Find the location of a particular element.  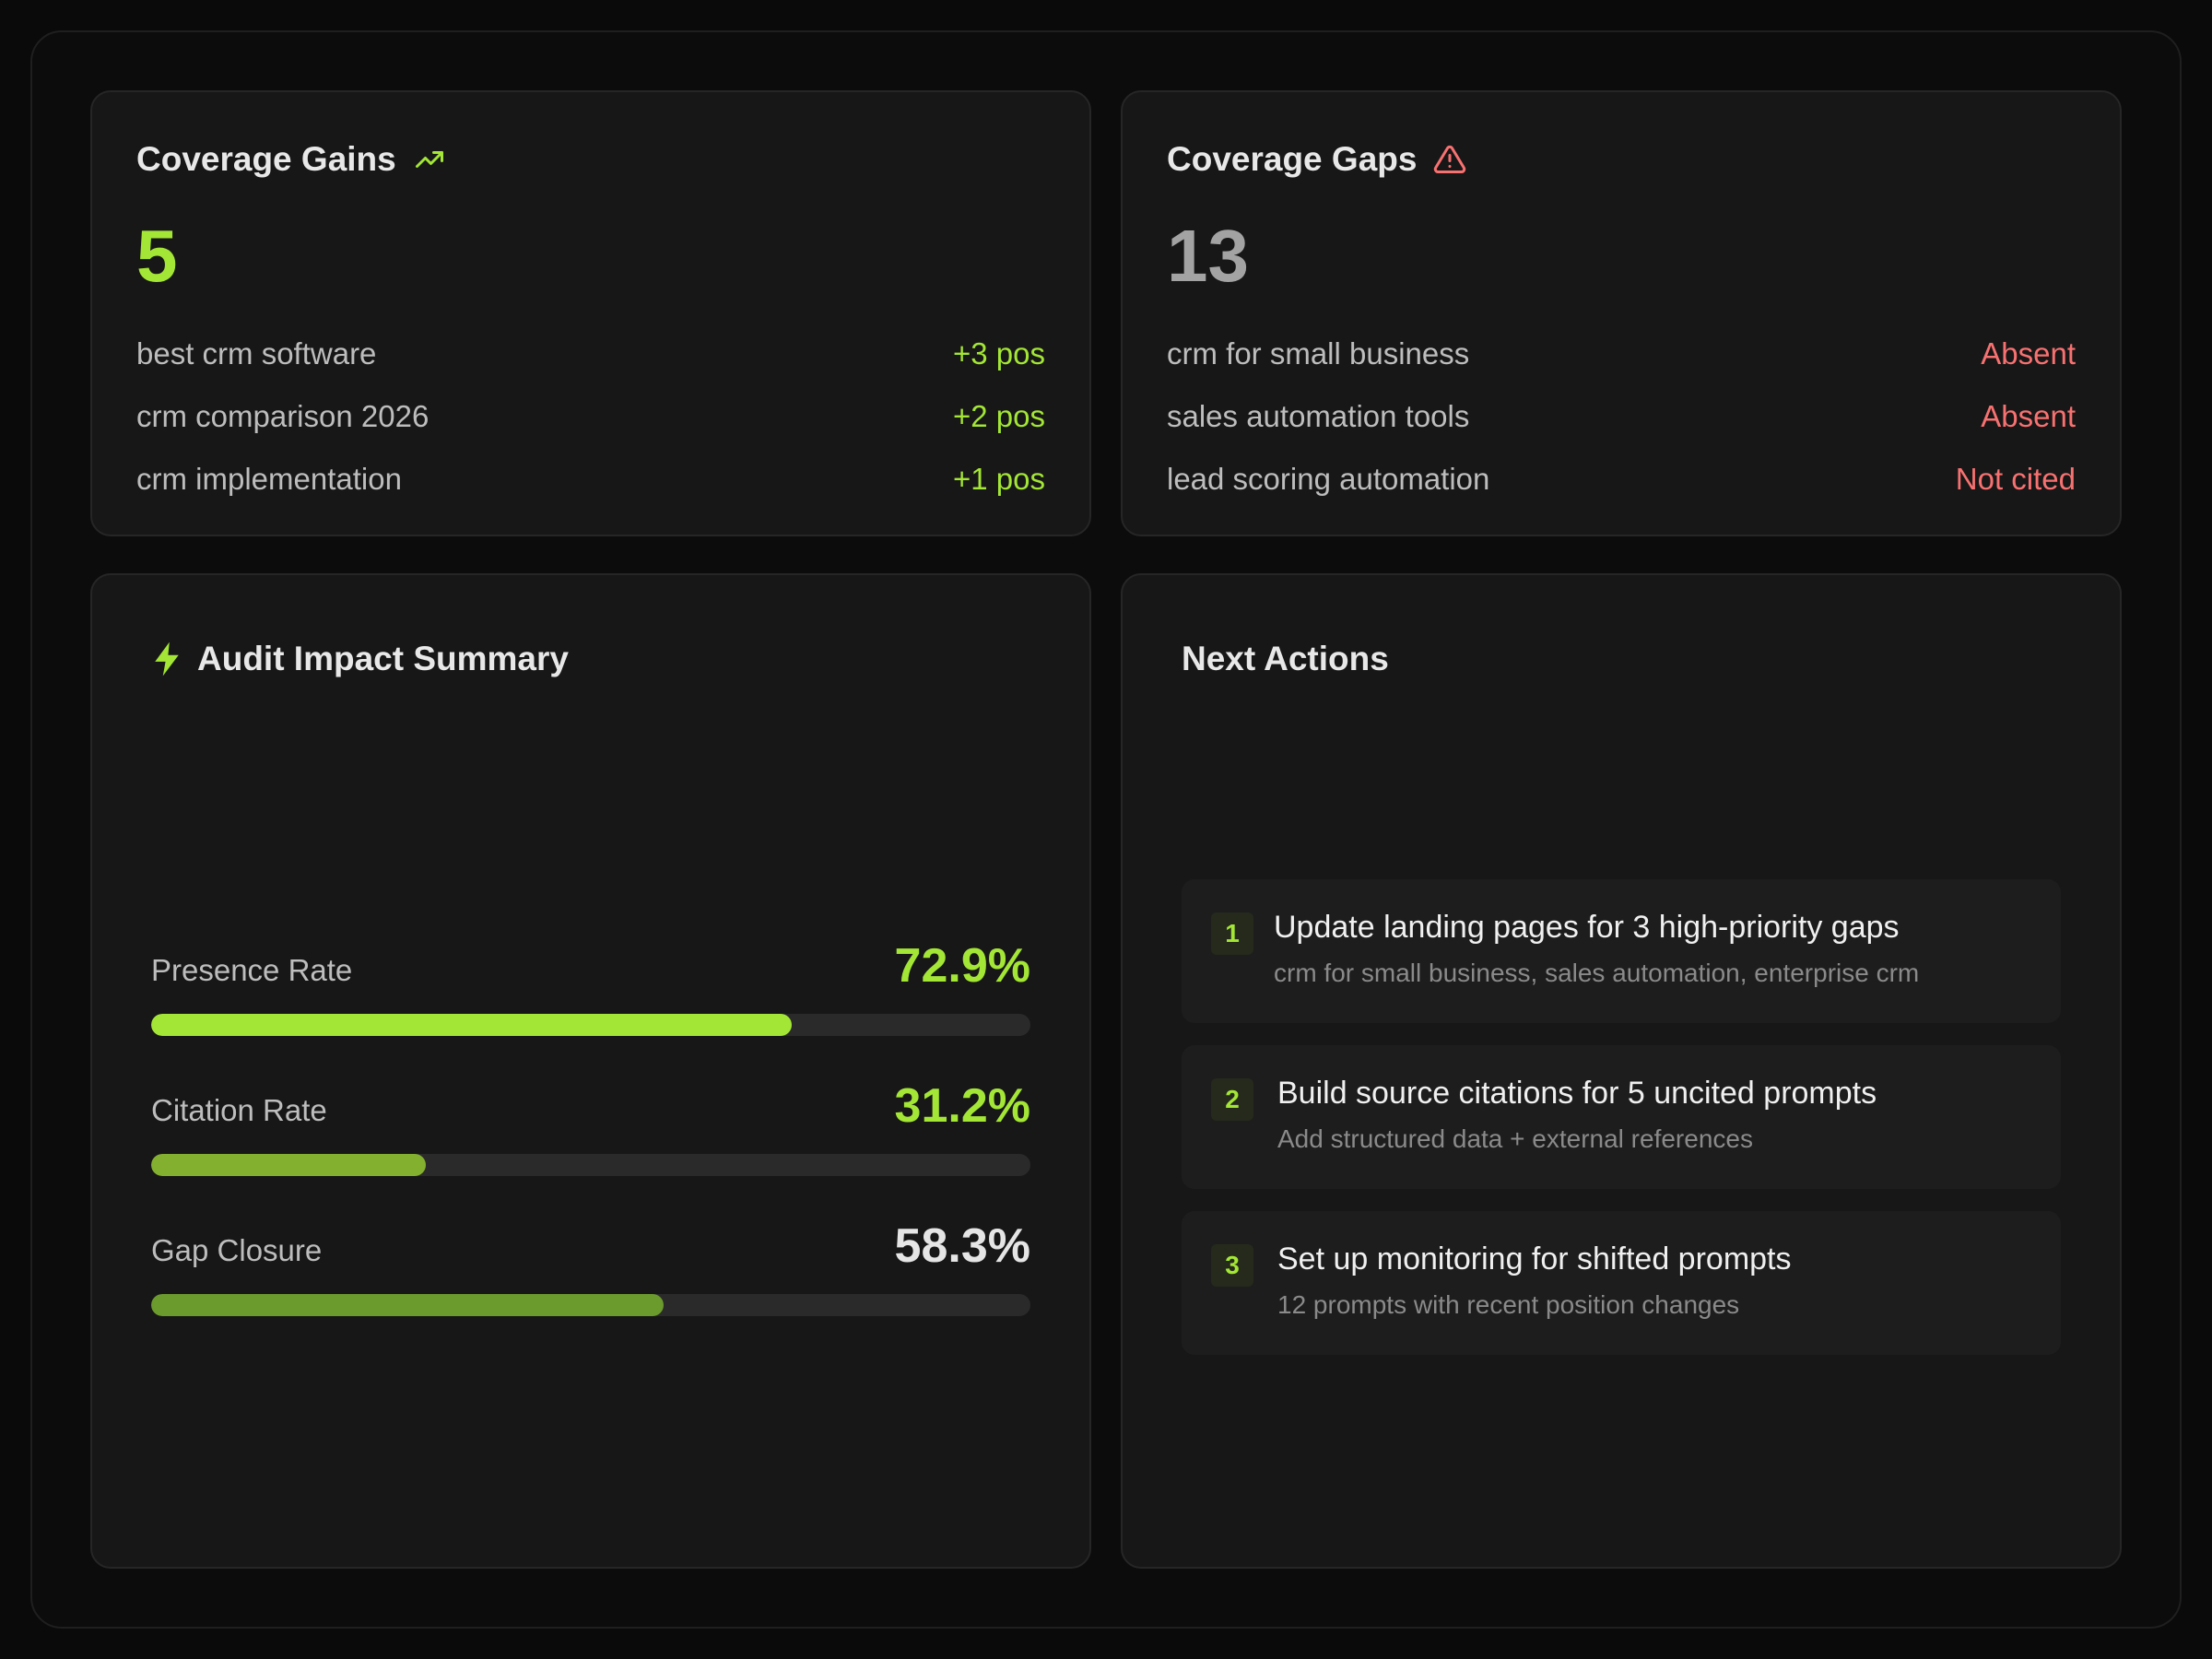

metric-value: 58.3% is located at coordinates (962, 1246).